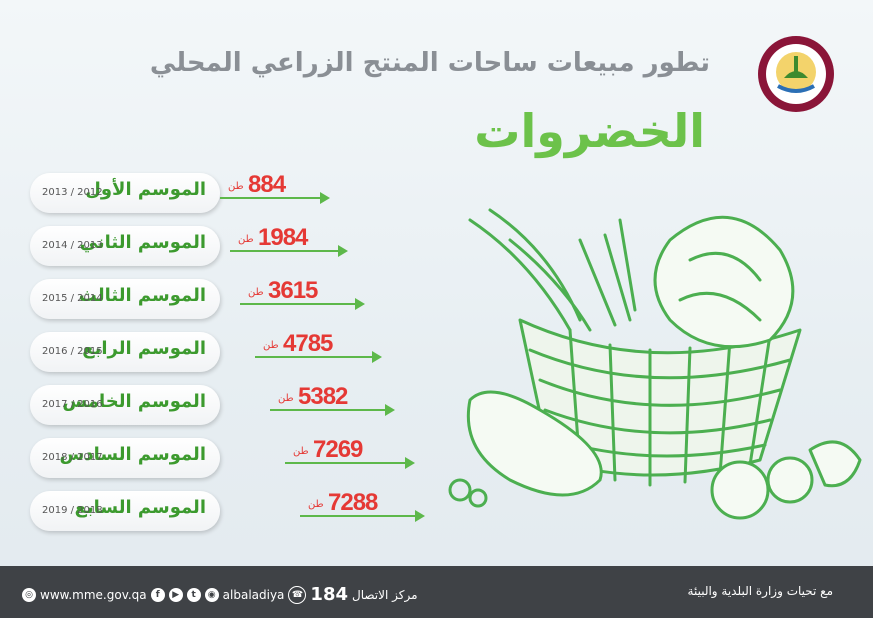 Image resolution: width=873 pixels, height=618 pixels. I want to click on season-name: الموسم الثالث, so click(142, 295).